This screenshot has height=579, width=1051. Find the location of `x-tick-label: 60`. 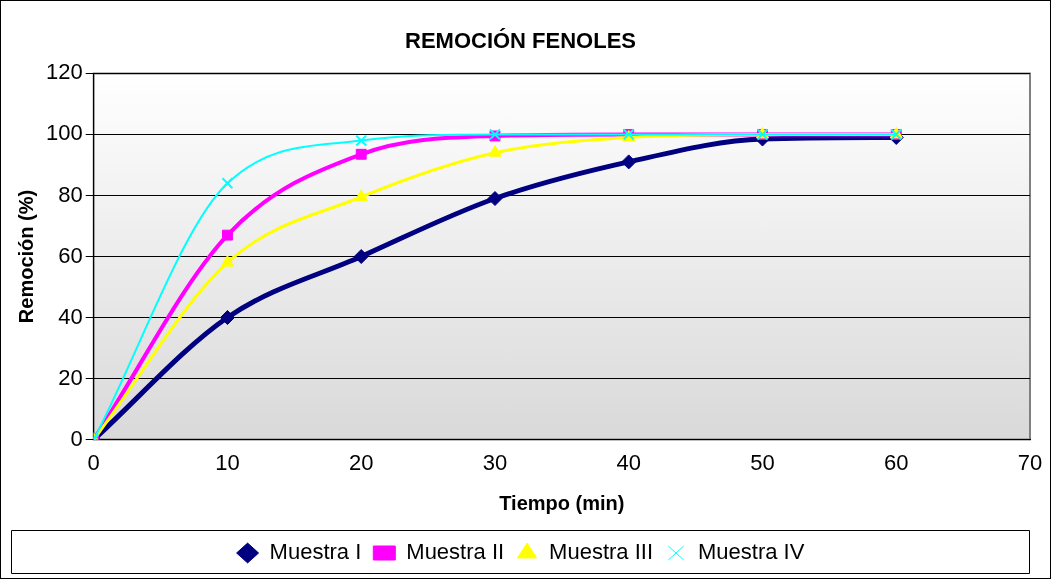

x-tick-label: 60 is located at coordinates (896, 462).